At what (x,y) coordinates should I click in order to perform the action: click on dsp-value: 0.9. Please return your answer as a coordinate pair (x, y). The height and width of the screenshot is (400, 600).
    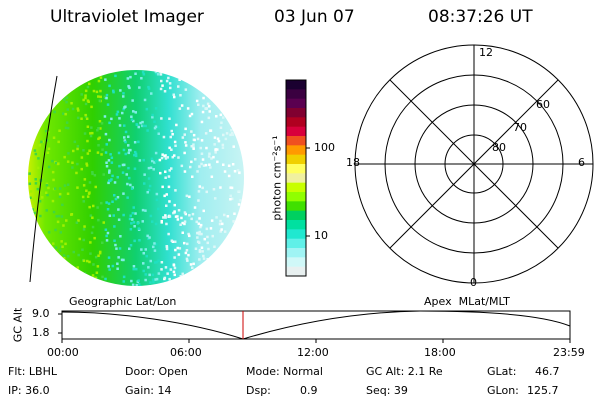
    Looking at the image, I should click on (309, 390).